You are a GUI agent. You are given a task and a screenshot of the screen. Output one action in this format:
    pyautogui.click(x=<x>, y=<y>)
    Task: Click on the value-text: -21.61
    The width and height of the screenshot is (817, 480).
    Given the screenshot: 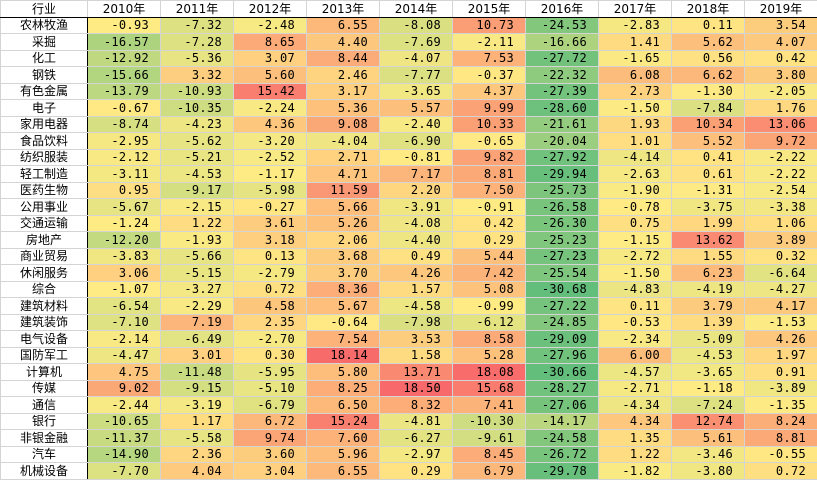 What is the action you would take?
    pyautogui.click(x=562, y=124)
    